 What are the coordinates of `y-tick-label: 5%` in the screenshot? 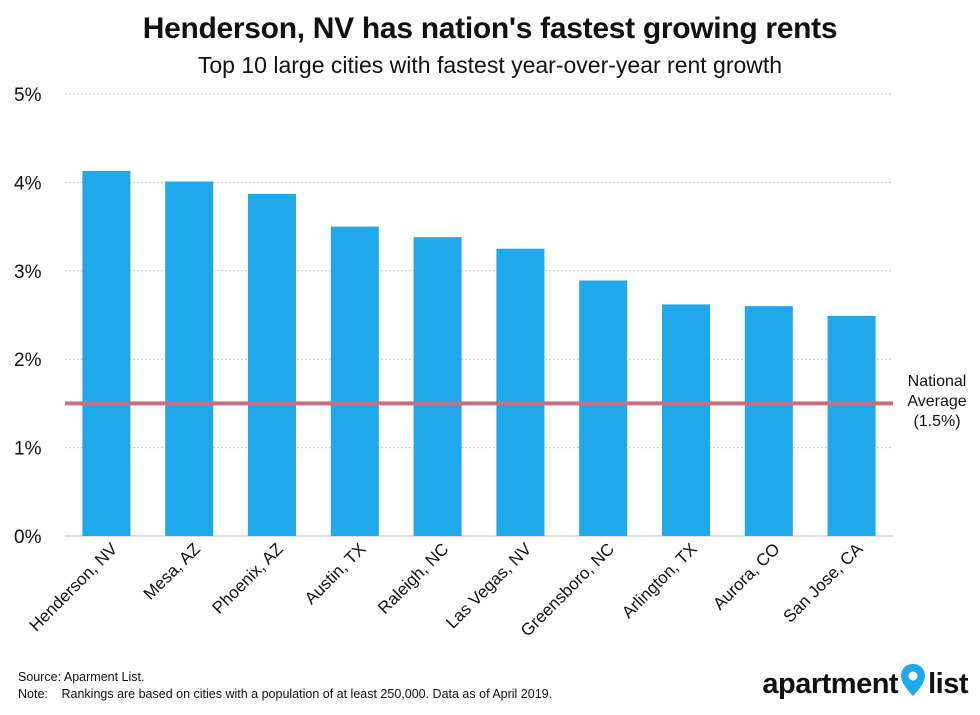 It's located at (28, 95).